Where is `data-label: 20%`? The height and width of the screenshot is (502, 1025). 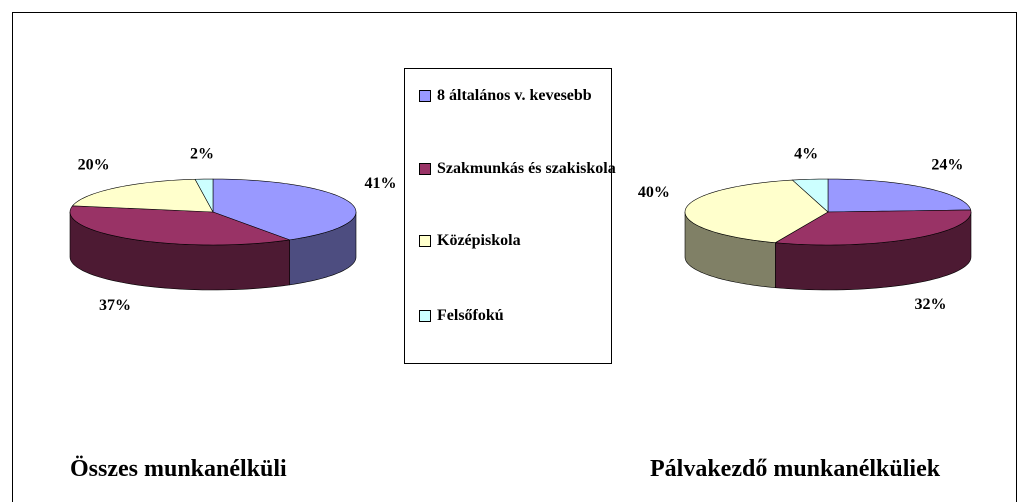 data-label: 20% is located at coordinates (94, 165).